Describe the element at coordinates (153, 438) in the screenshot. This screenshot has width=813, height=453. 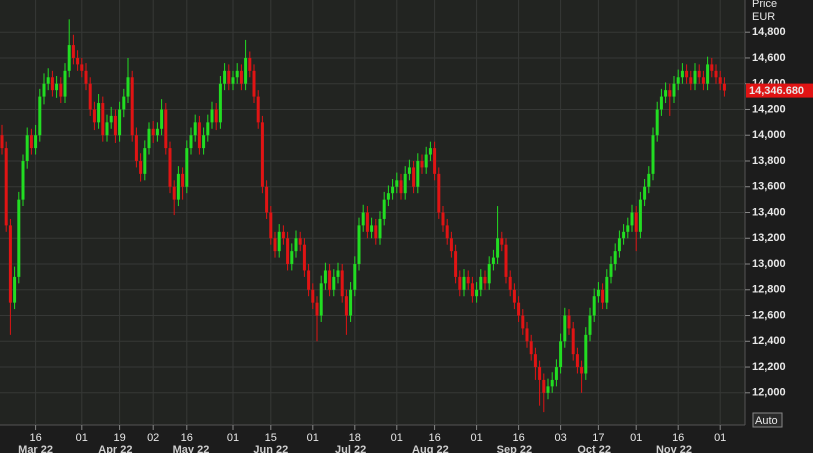
I see `x-tick-label: 02` at that location.